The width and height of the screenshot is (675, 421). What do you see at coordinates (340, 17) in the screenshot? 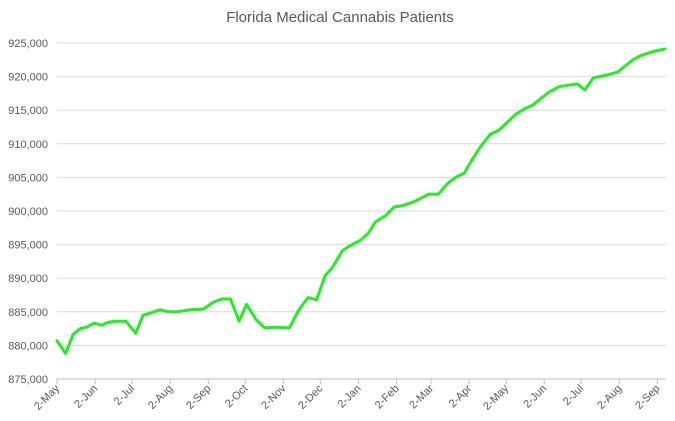
I see `chart-title: Florida Medical Cannabis Patients` at bounding box center [340, 17].